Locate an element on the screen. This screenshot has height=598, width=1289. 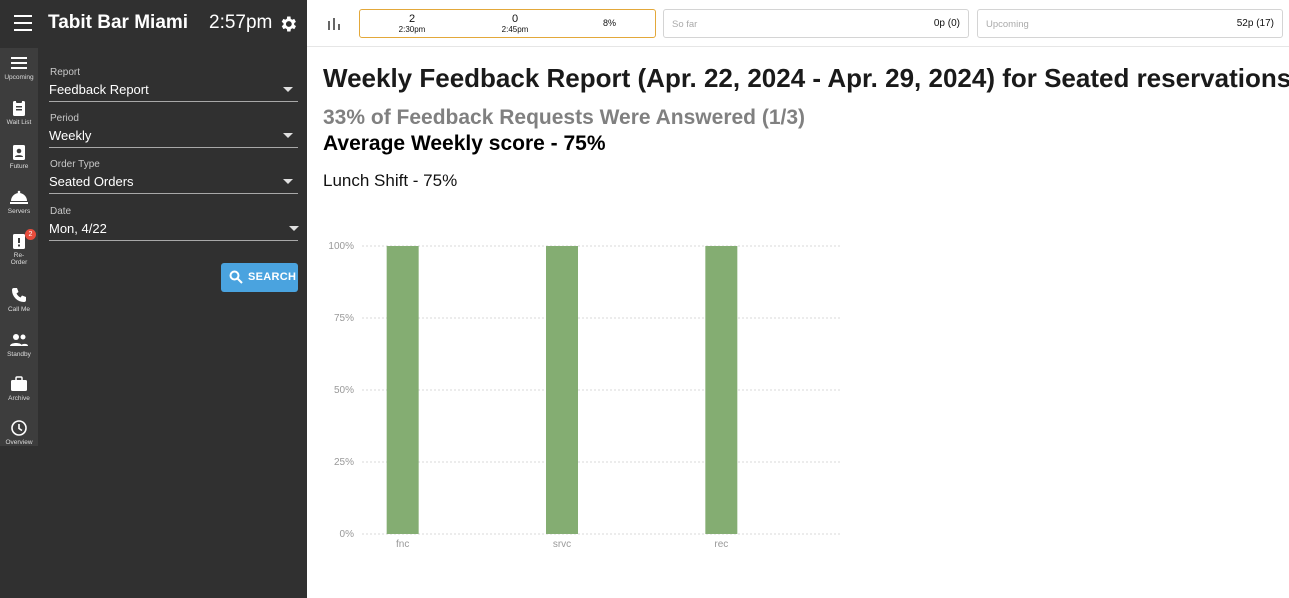
x-tick-label: fnc is located at coordinates (402, 544).